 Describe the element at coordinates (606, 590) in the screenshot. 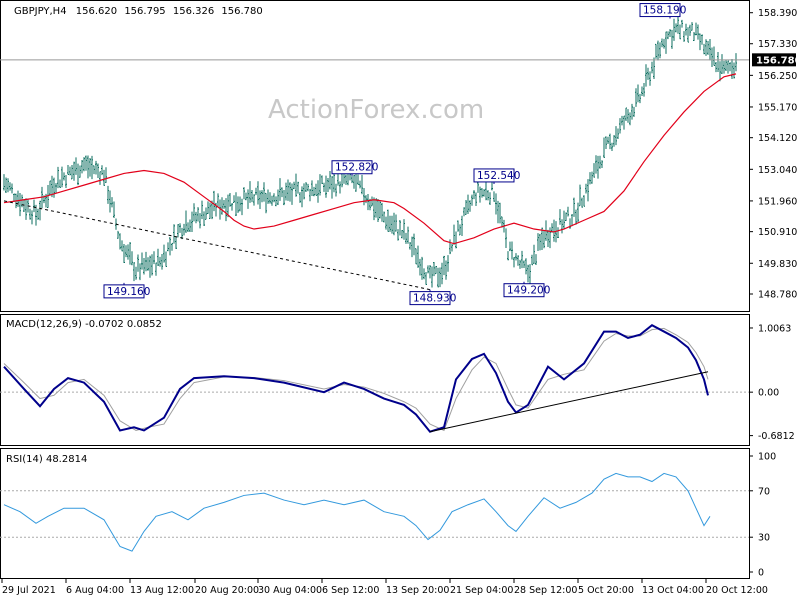

I see `time-tick-label: 5 Oct 20:00` at that location.